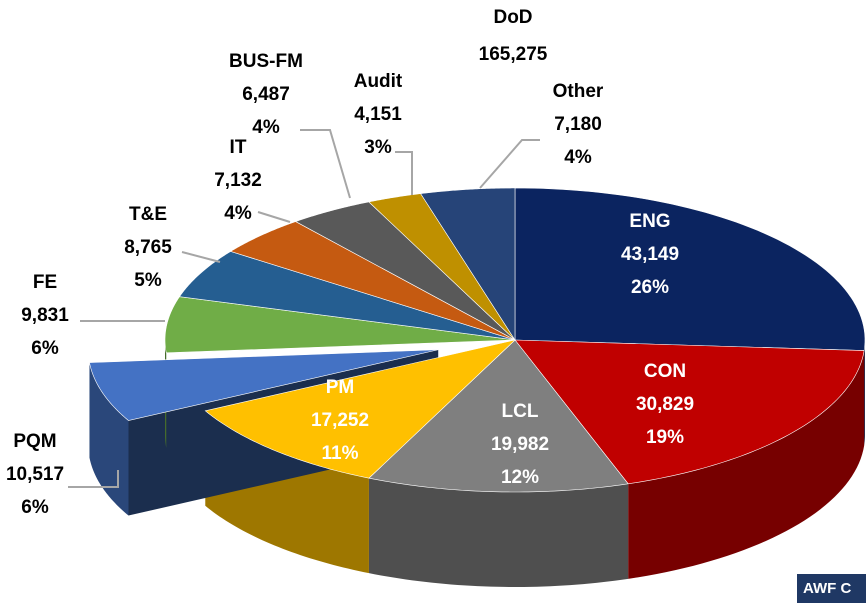 The height and width of the screenshot is (603, 866). What do you see at coordinates (238, 180) in the screenshot?
I see `value-label: 7,132` at bounding box center [238, 180].